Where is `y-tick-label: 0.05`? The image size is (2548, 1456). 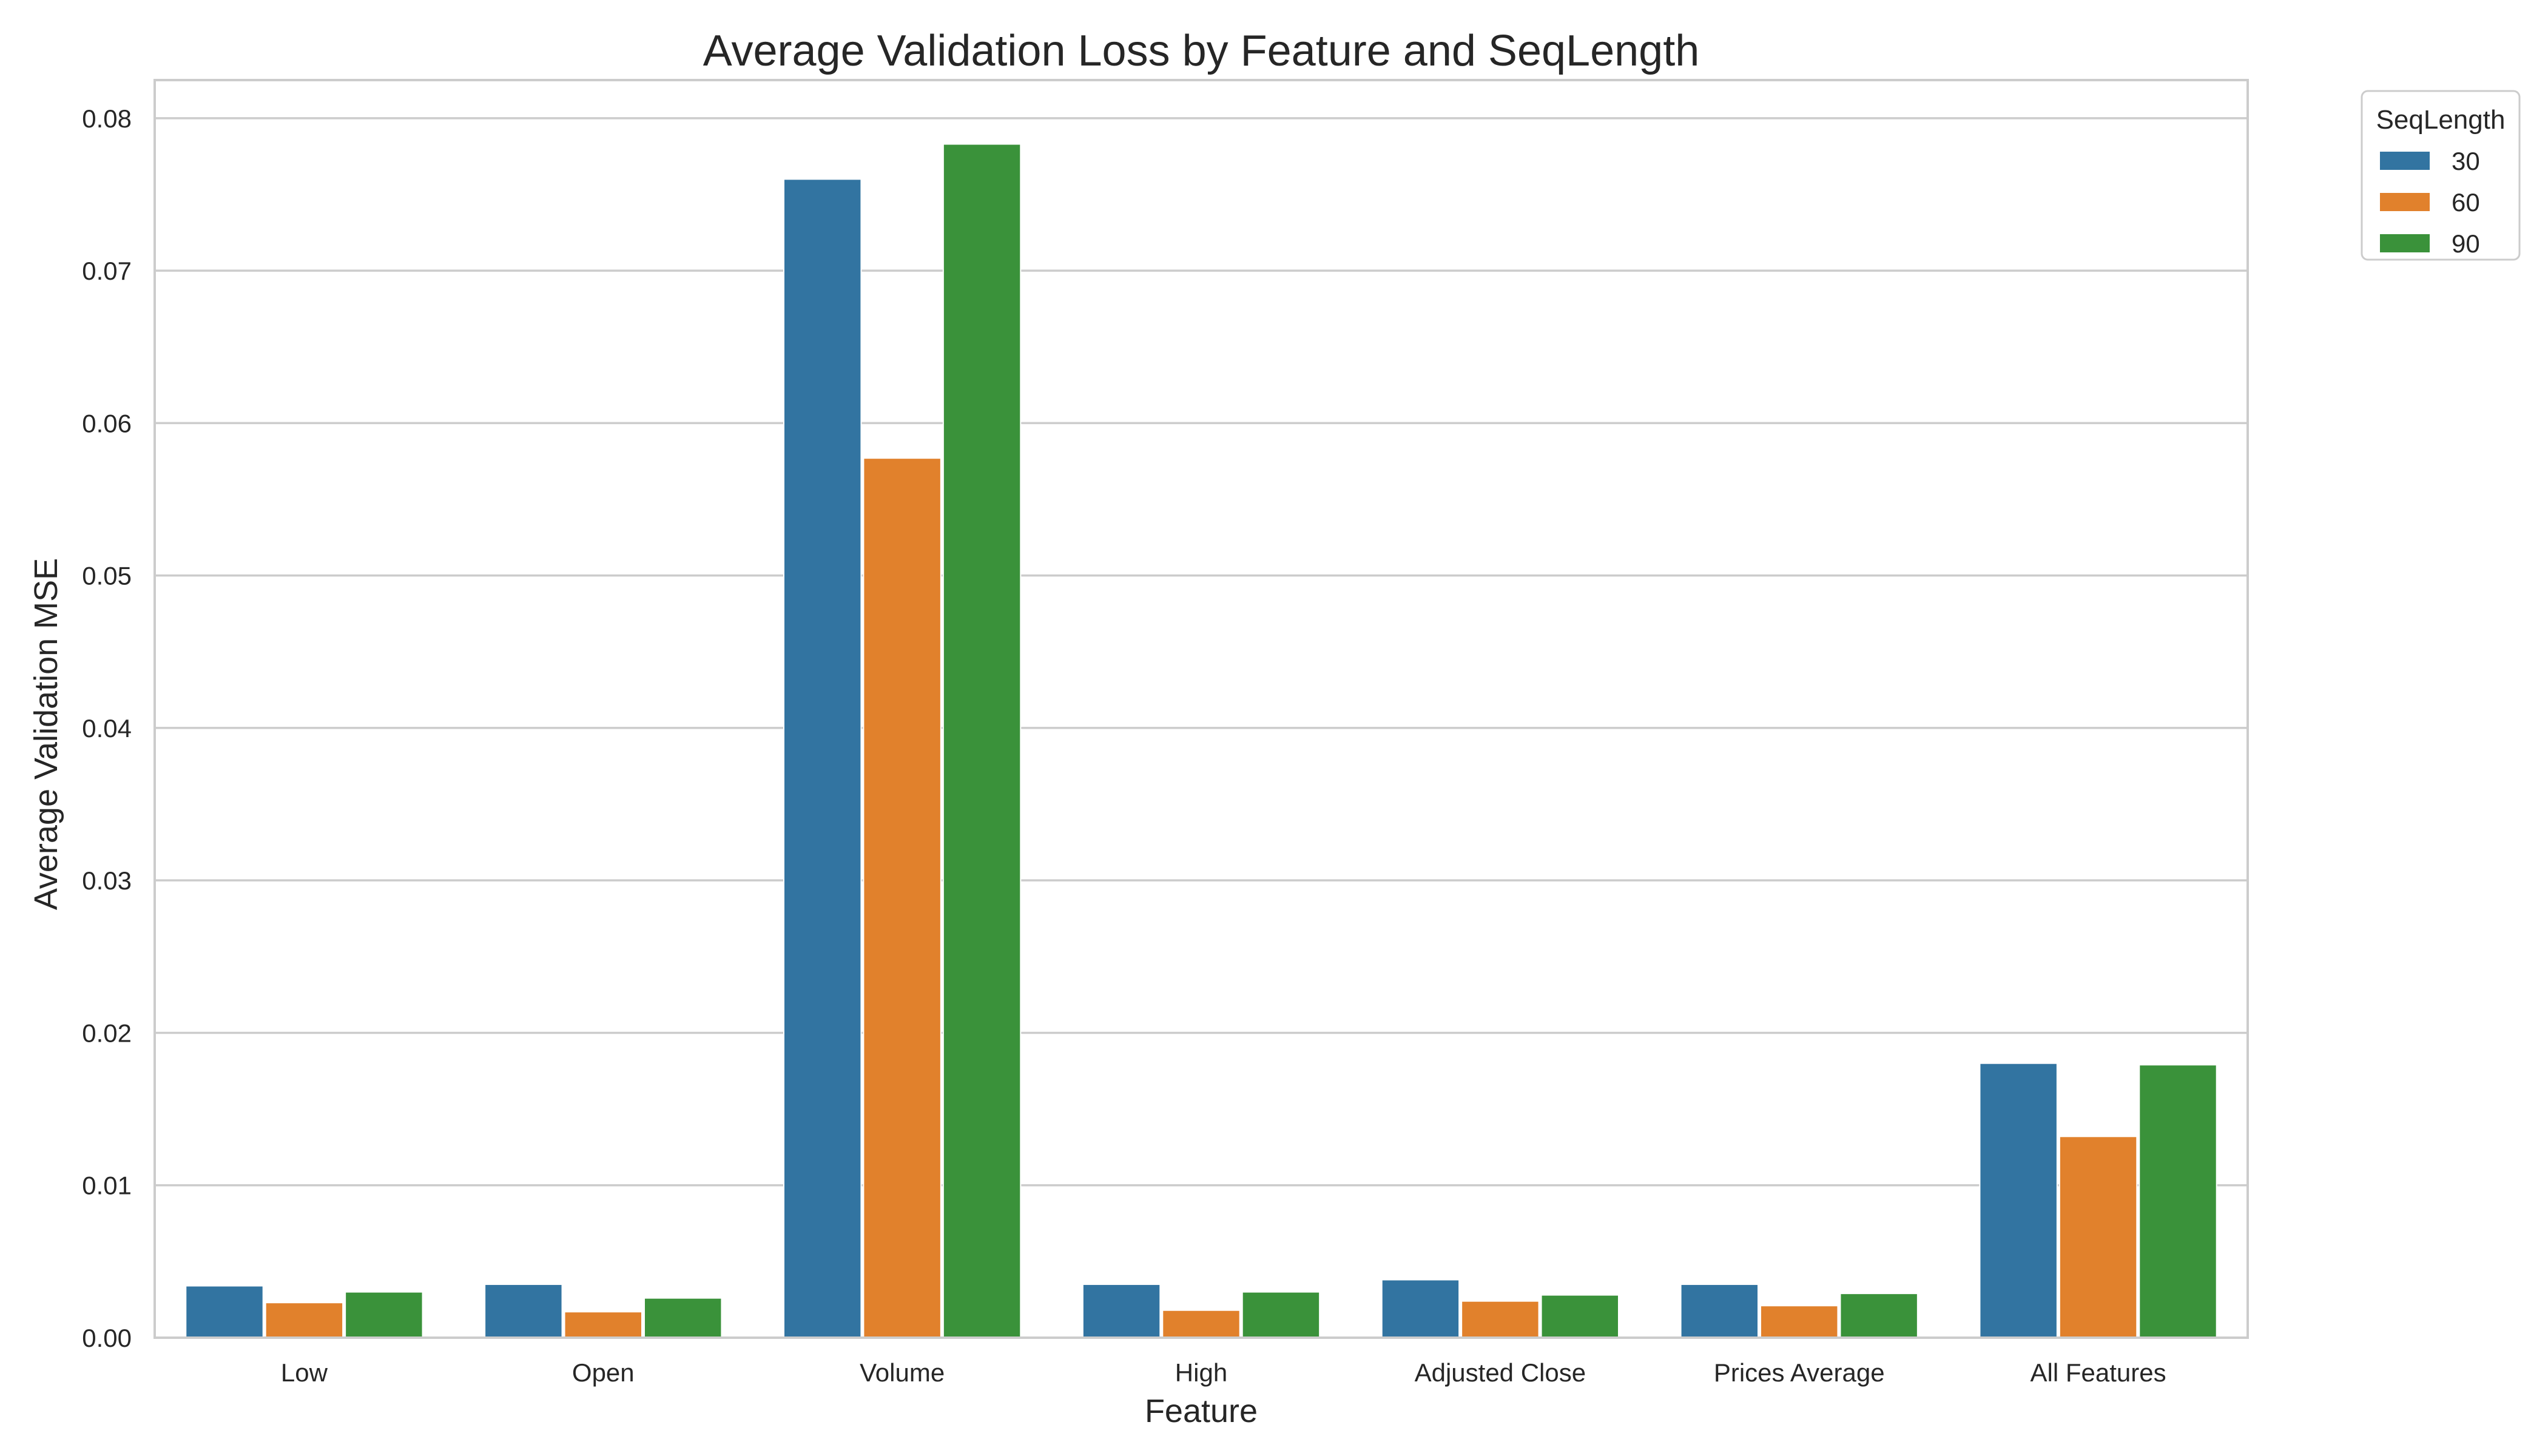 y-tick-label: 0.05 is located at coordinates (107, 576).